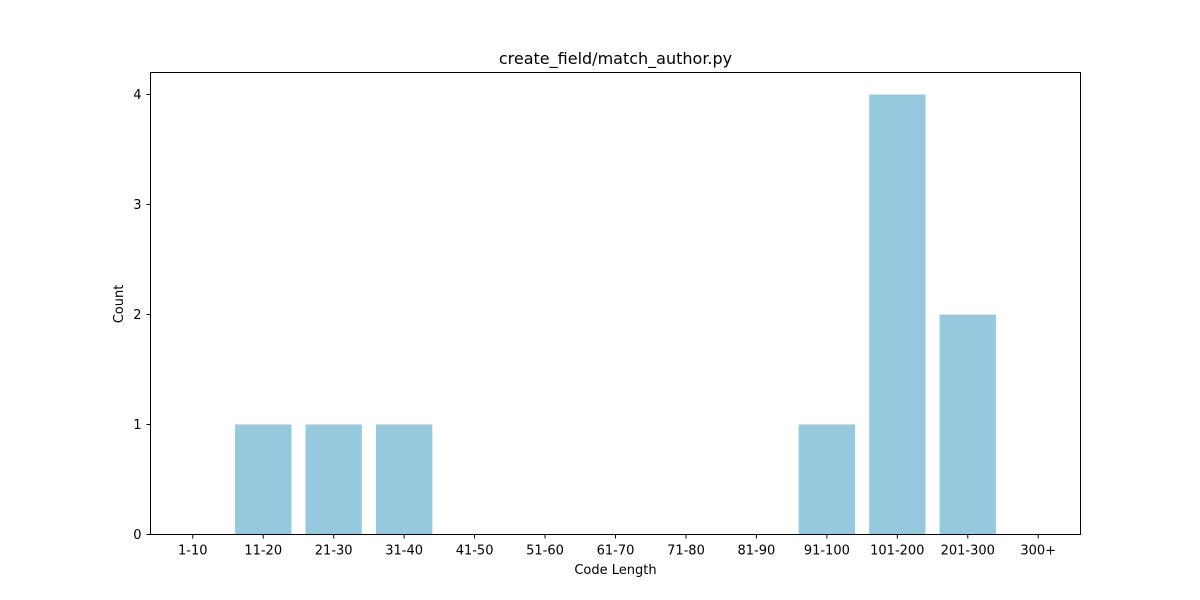 The image size is (1200, 600). Describe the element at coordinates (616, 551) in the screenshot. I see `x-tick-label: 61-70` at that location.